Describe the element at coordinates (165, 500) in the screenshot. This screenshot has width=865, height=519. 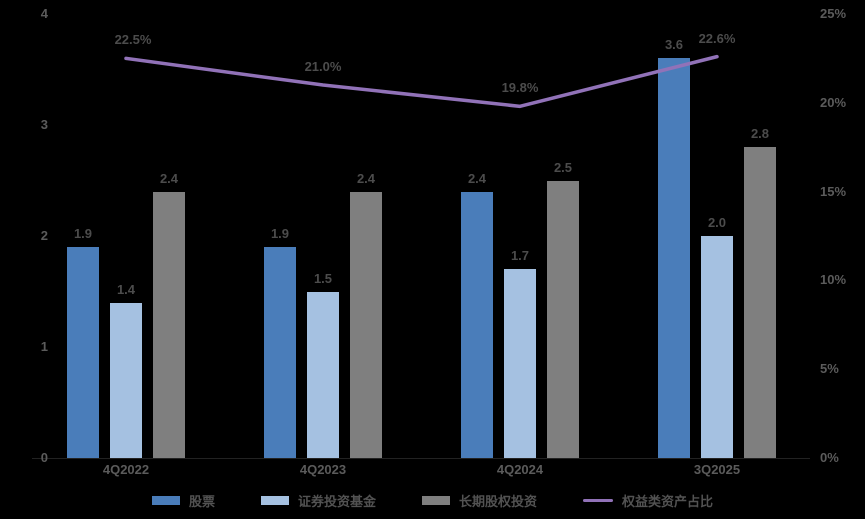
I see `legend-bar-swatch-股票` at that location.